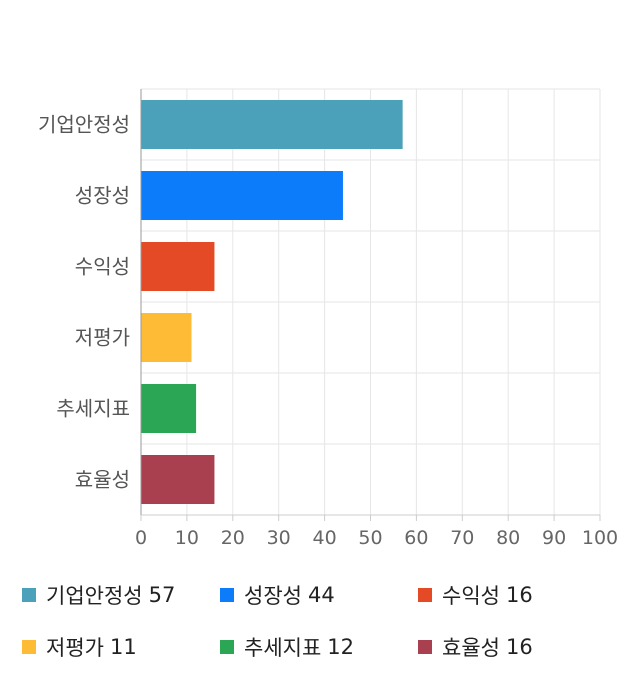 The width and height of the screenshot is (640, 700). I want to click on legend-value: 11, so click(123, 647).